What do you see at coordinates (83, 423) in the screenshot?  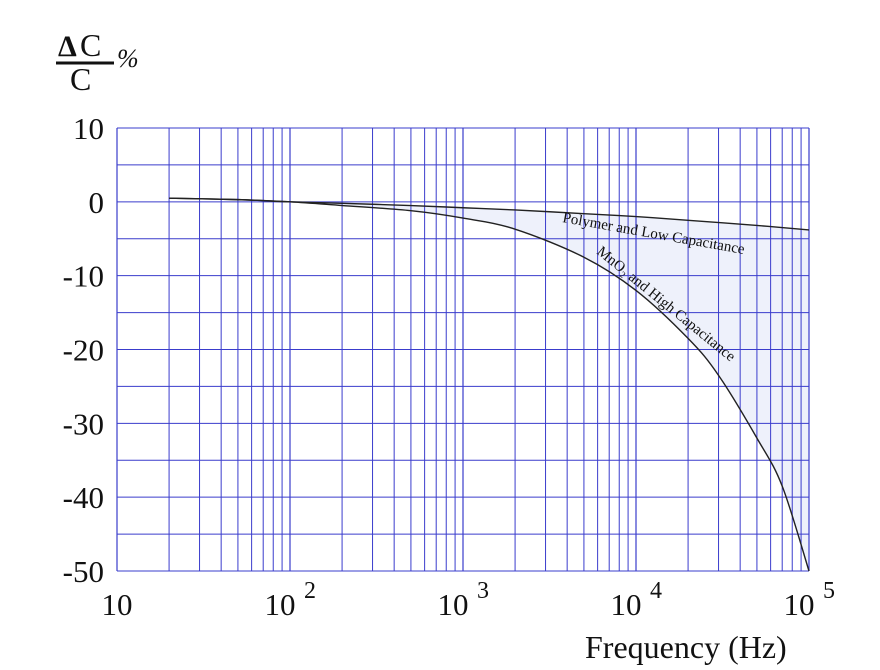 I see `y-tick-label: -30` at bounding box center [83, 423].